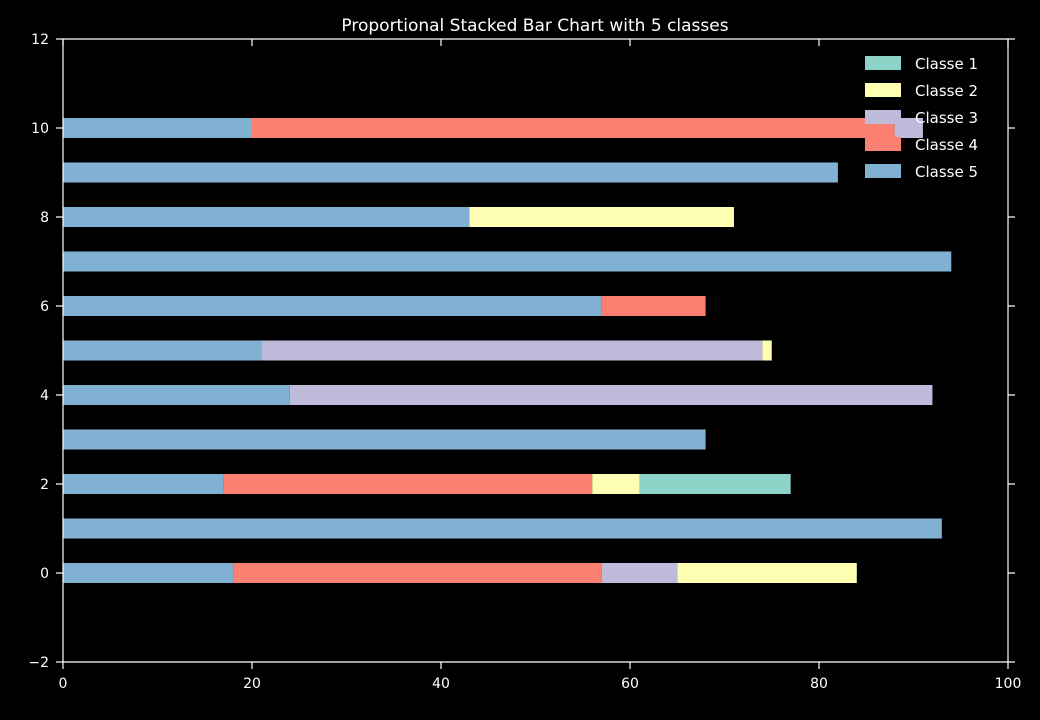 This screenshot has width=1040, height=720. What do you see at coordinates (44, 574) in the screenshot?
I see `y-tick-label-0: 0` at bounding box center [44, 574].